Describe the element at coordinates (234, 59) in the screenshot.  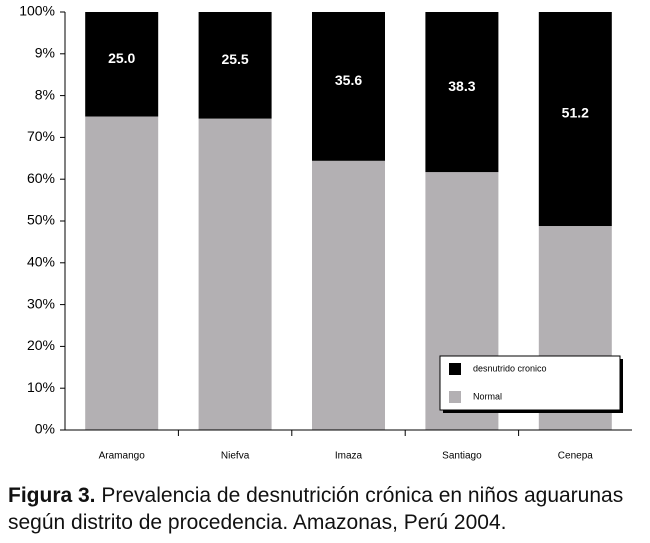
I see `data-label: 25.5` at that location.